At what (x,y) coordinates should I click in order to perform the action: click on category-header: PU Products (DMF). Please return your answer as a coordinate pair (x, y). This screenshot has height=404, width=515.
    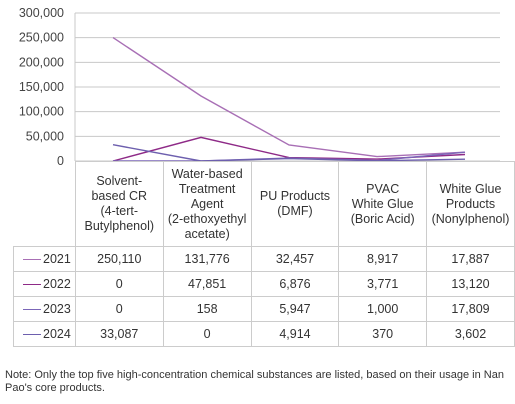
    Looking at the image, I should click on (295, 204).